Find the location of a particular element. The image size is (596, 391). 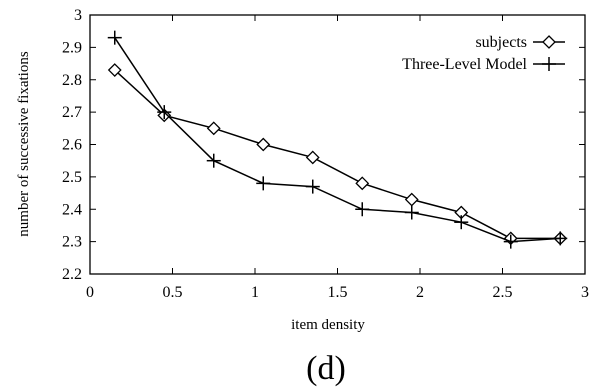

y-tick-label: 2.4 is located at coordinates (72, 209).